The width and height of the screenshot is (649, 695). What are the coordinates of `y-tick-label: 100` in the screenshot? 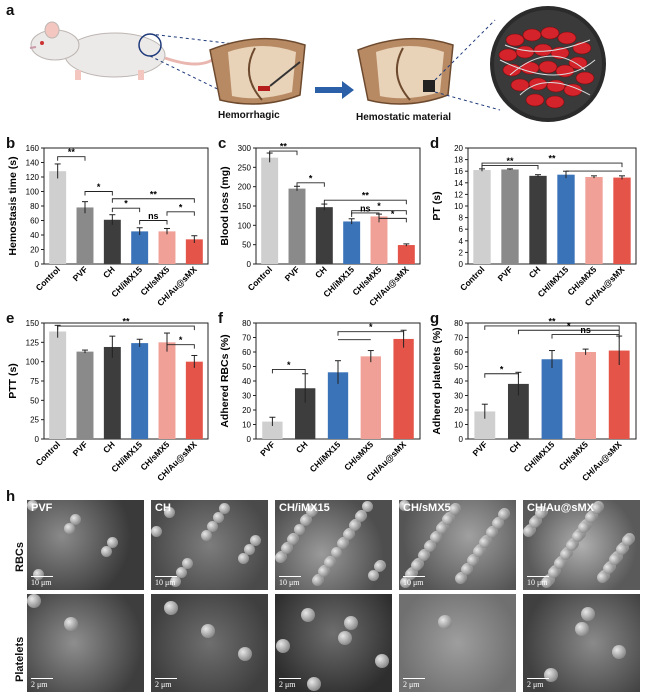 It's located at (33, 192).